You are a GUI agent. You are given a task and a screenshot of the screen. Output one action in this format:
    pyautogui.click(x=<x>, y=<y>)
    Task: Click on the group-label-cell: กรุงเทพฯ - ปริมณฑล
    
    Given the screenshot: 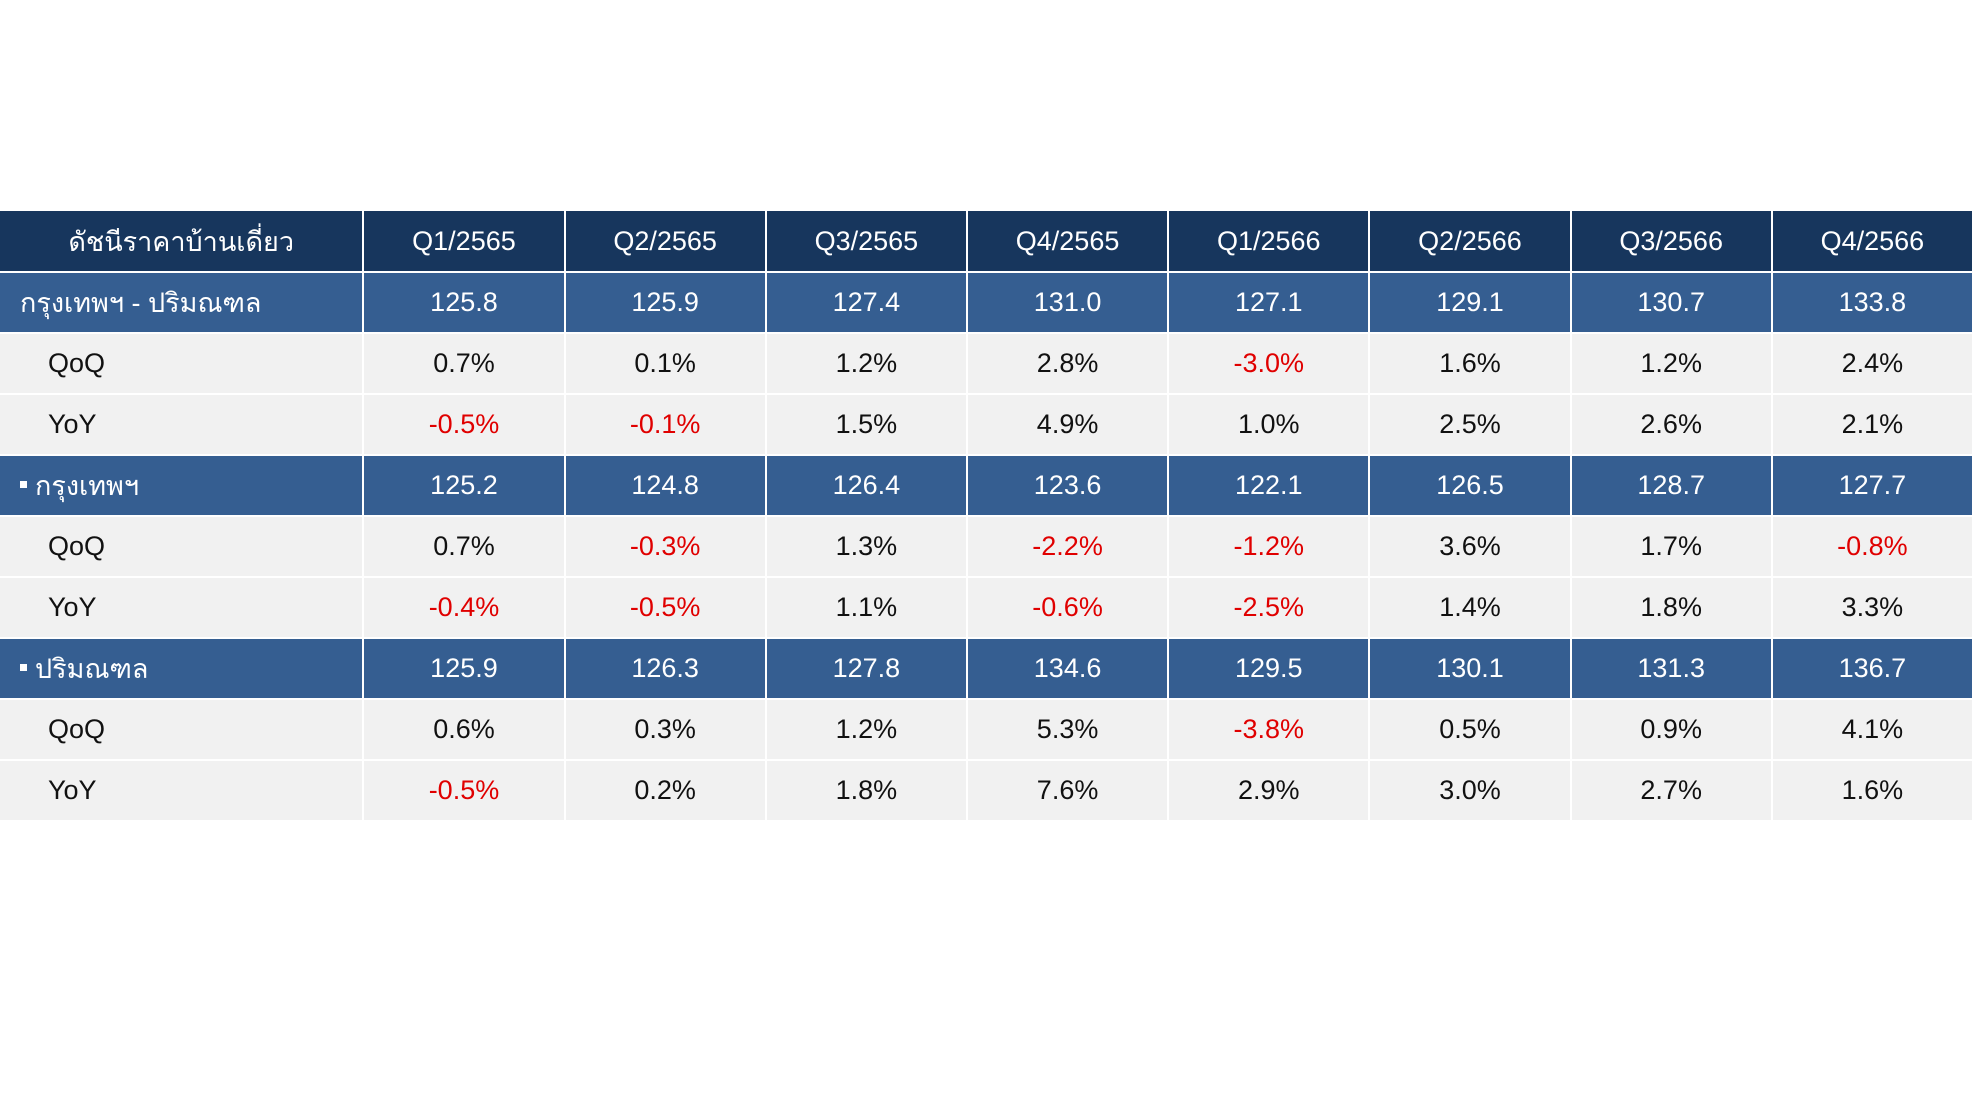 What is the action you would take?
    pyautogui.click(x=182, y=303)
    